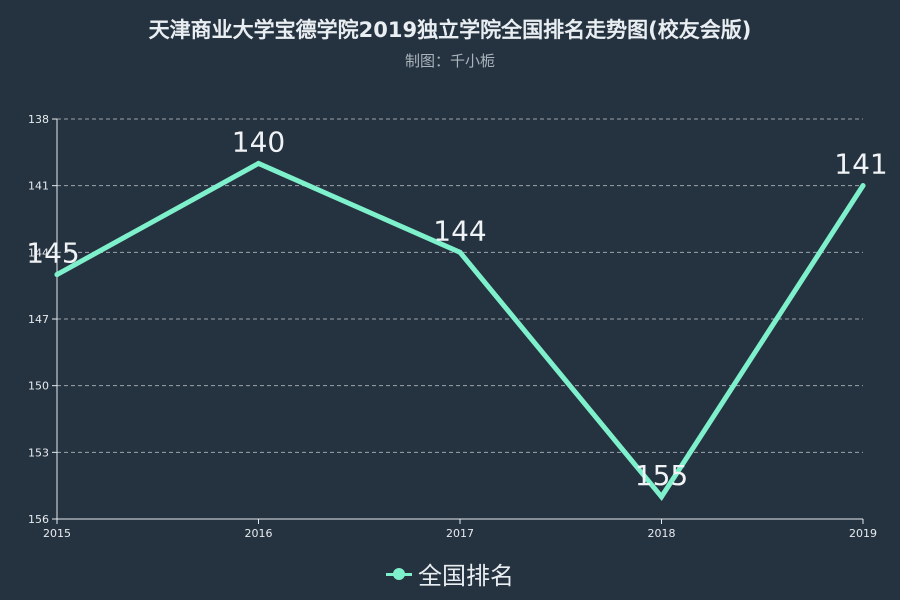 The height and width of the screenshot is (600, 900). I want to click on data-label: 144, so click(459, 230).